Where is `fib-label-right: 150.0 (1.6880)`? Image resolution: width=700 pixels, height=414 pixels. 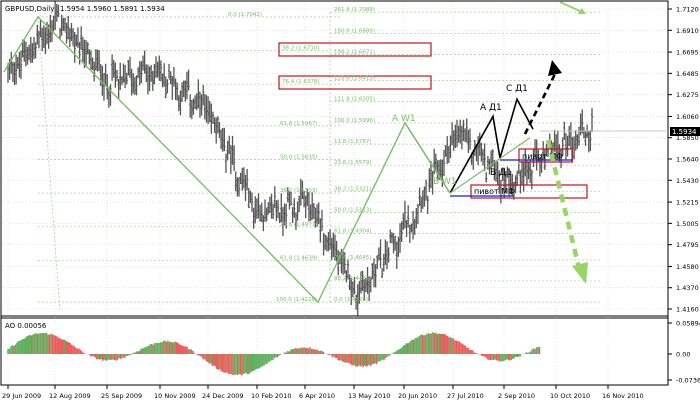 fib-label-right: 150.0 (1.6880) is located at coordinates (354, 31).